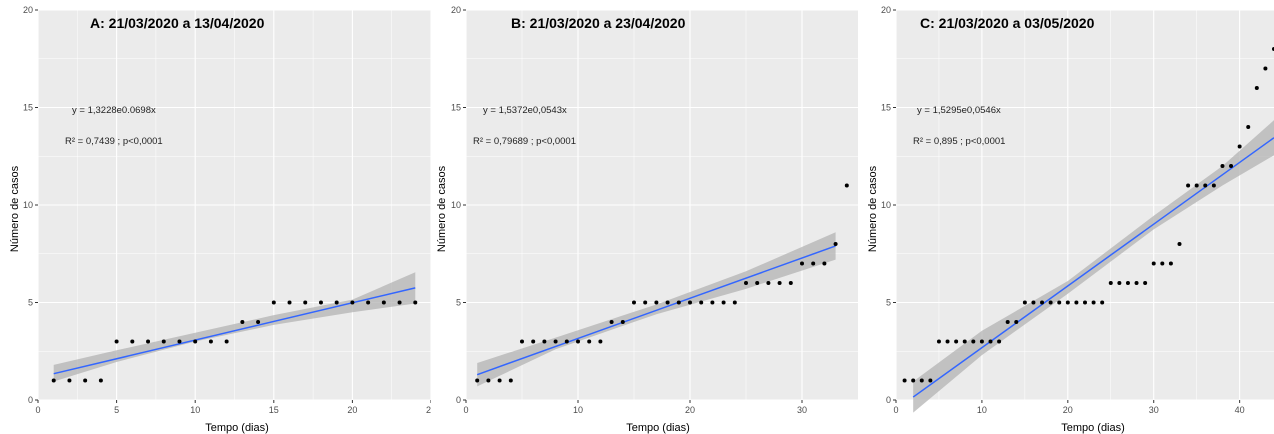 The image size is (1274, 434). I want to click on confidence-band, so click(234, 327).